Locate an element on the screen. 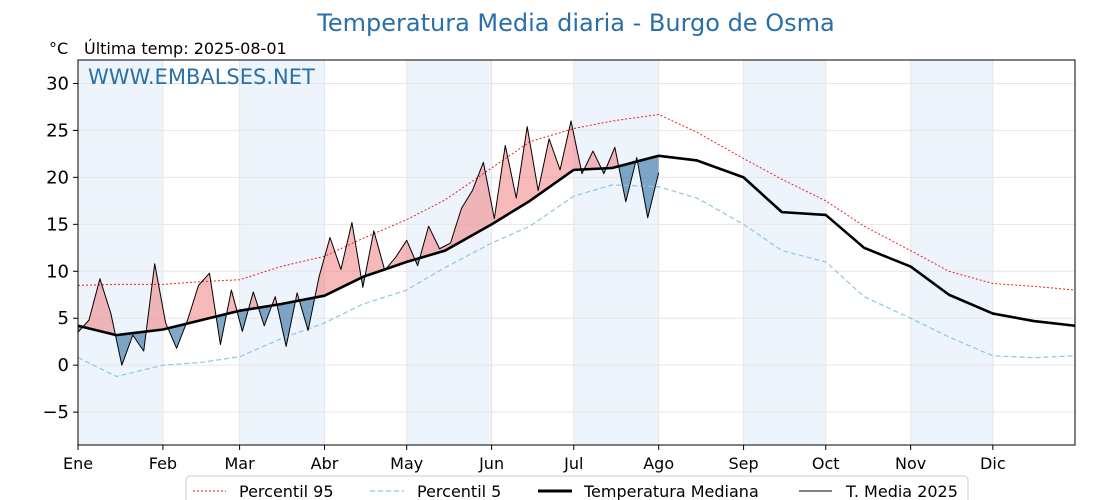 The image size is (1120, 500). x-tick-label: May is located at coordinates (406, 463).